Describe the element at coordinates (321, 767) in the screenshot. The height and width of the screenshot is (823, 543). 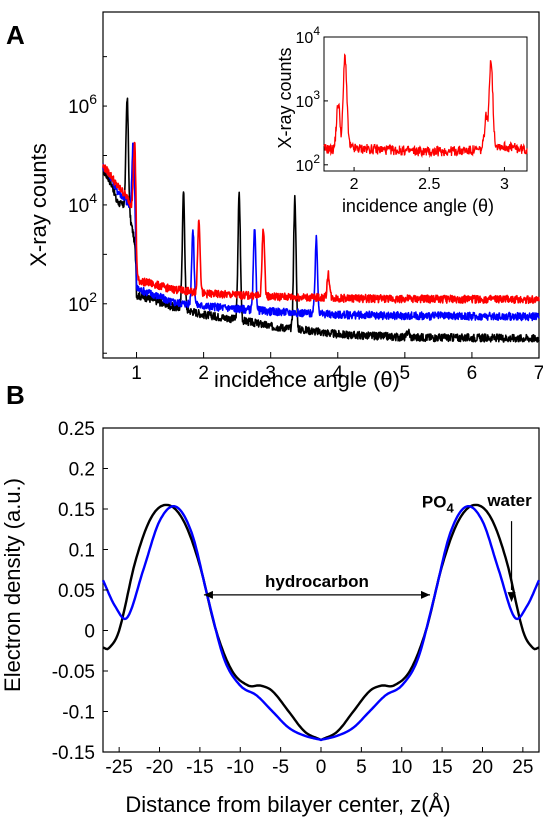
I see `panel-b-xtick-label: 0` at that location.